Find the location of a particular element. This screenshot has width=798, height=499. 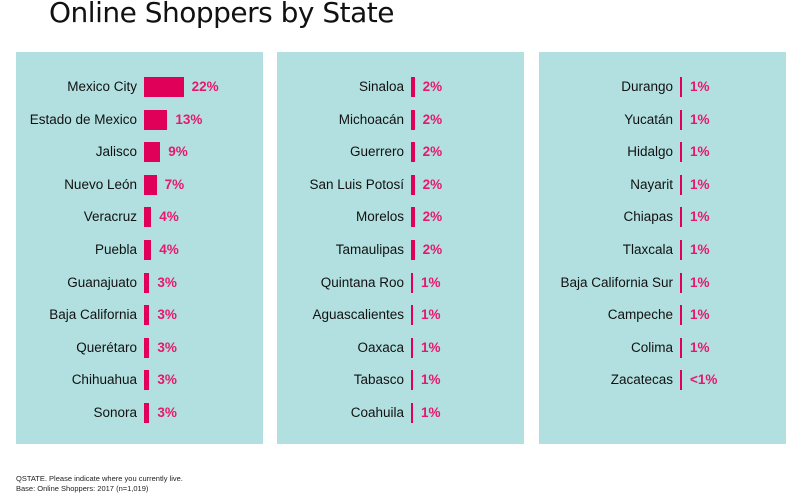

category-label: Quintana Roo is located at coordinates (362, 282).